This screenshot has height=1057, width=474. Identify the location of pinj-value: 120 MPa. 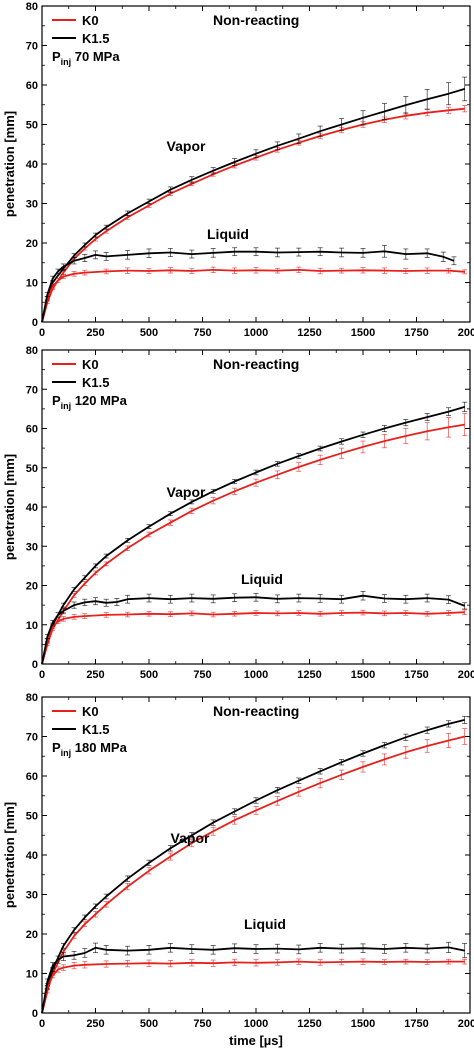
(99, 400).